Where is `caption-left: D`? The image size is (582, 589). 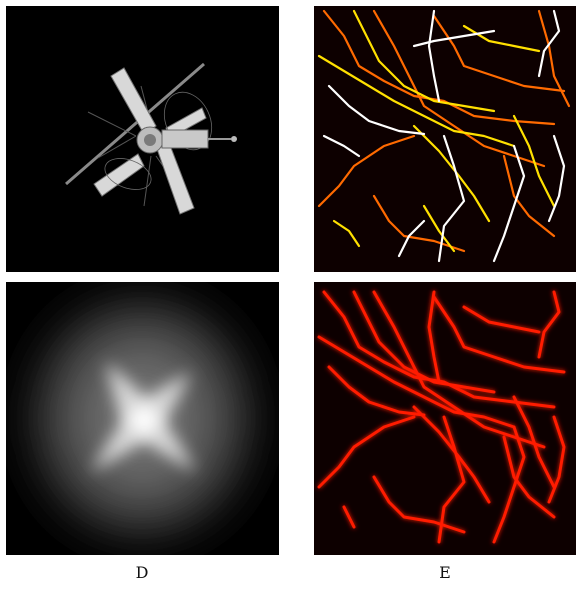
caption-left: D is located at coordinates (142, 572).